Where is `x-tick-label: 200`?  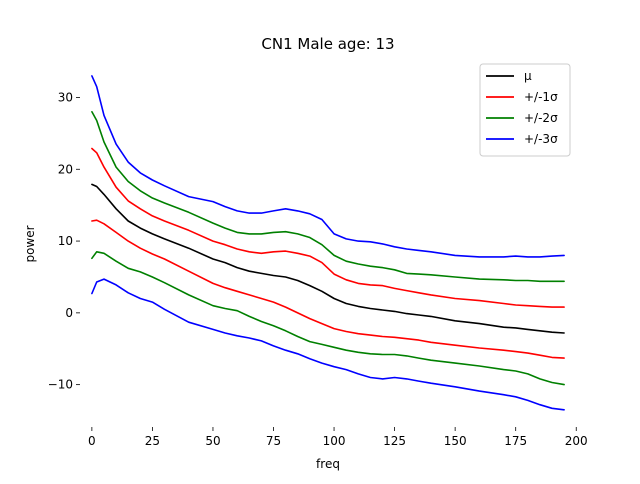 x-tick-label: 200 is located at coordinates (576, 441).